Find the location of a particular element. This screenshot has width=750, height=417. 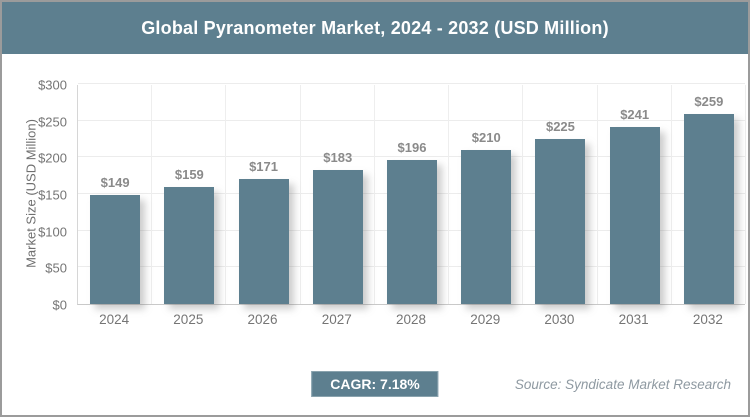

bar-2031 is located at coordinates (634, 215).